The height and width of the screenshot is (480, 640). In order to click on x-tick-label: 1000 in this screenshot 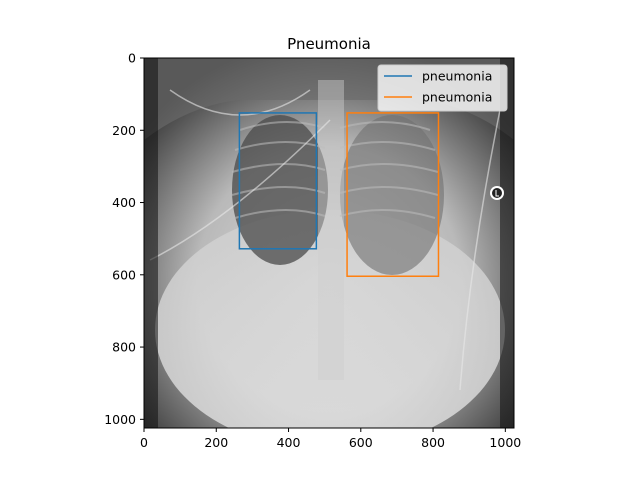, I will do `click(505, 442)`.